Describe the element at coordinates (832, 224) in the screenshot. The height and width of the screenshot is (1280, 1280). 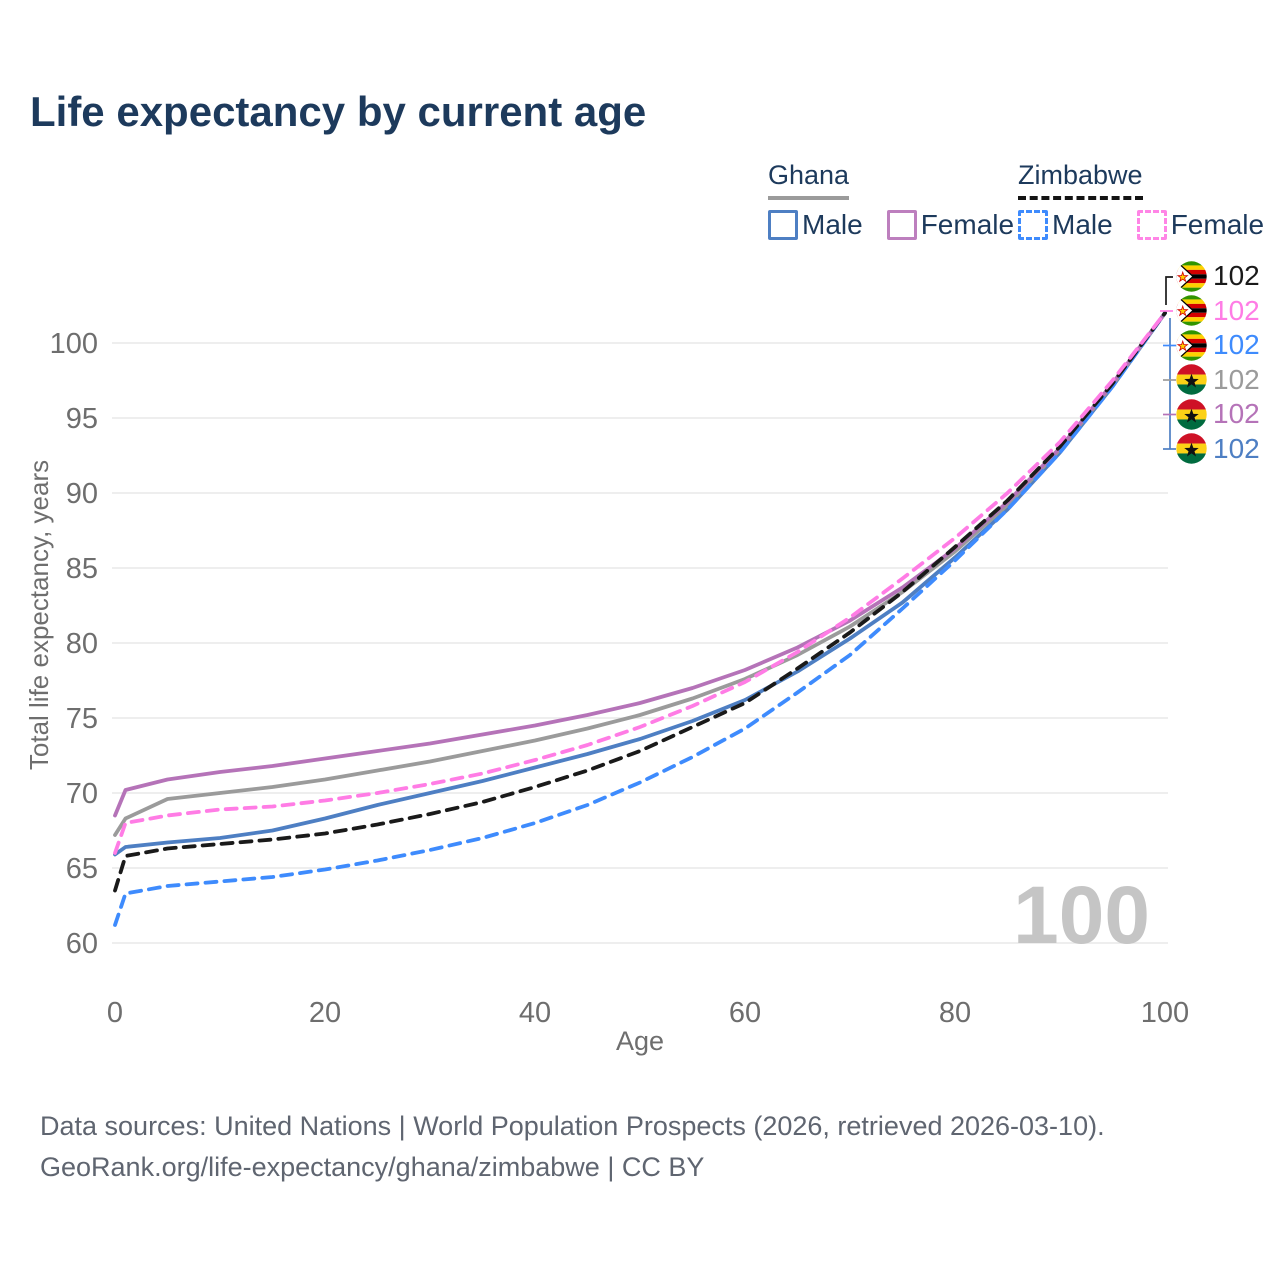
I see `legend-label-ghana-male: Male` at that location.